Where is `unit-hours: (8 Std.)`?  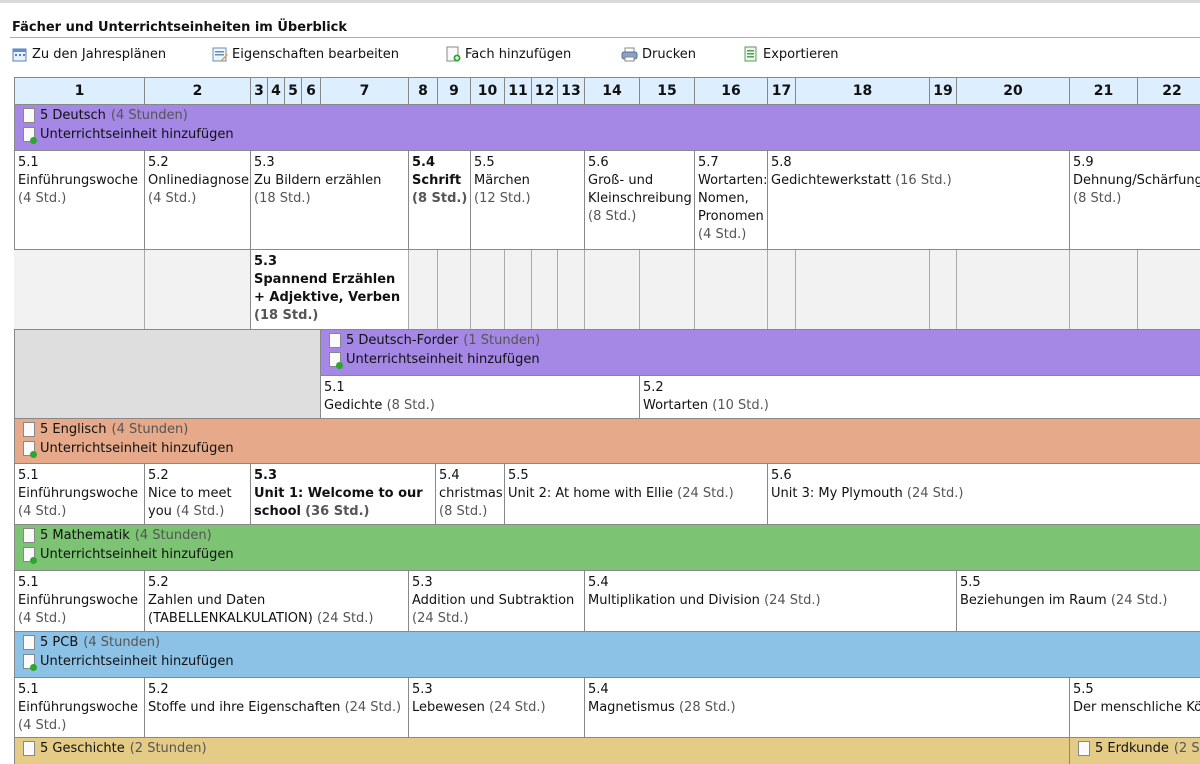 unit-hours: (8 Std.) is located at coordinates (440, 198).